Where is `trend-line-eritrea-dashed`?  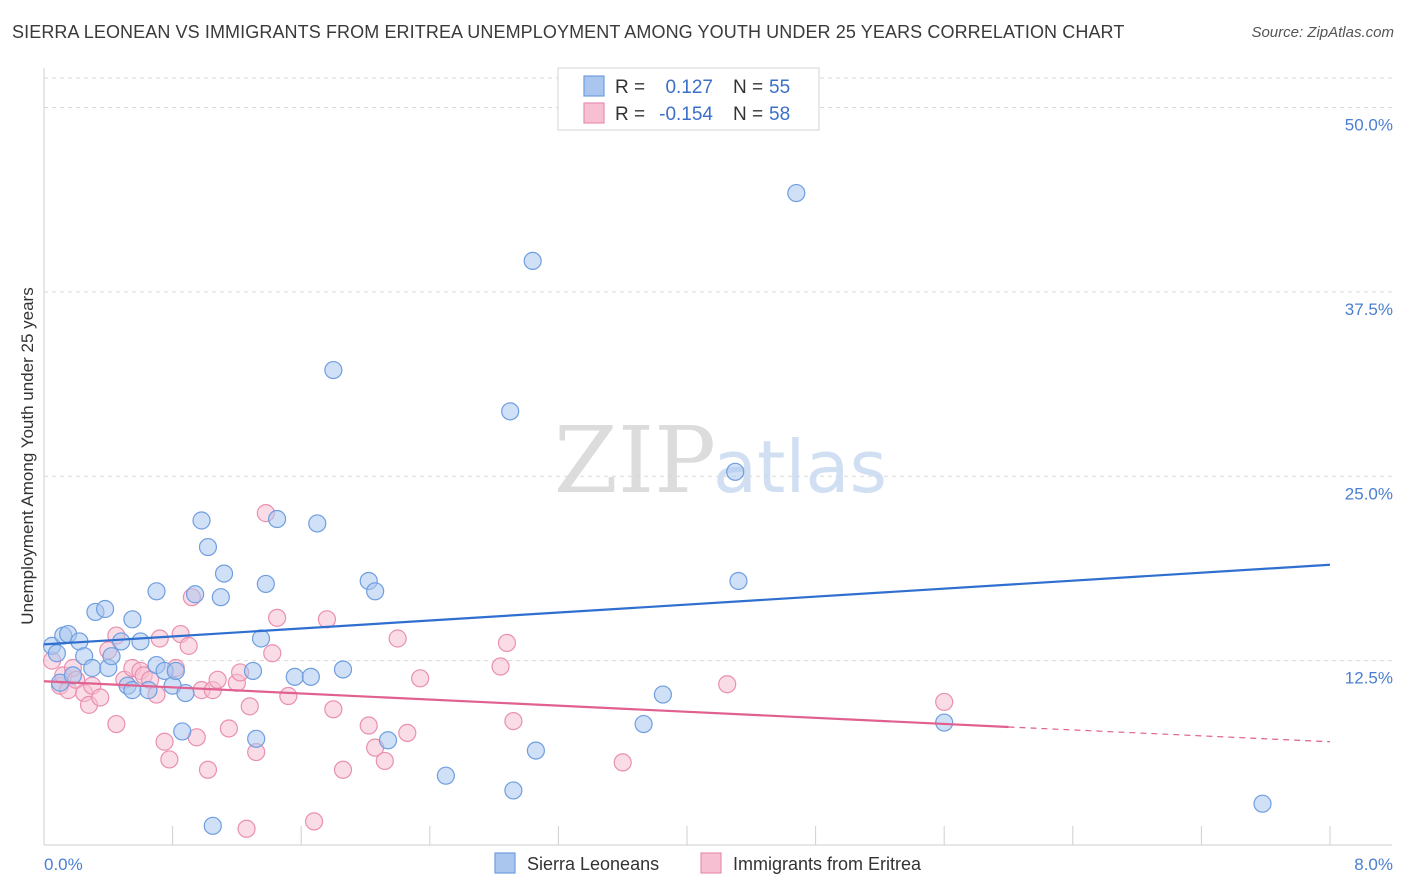
trend-line-eritrea-dashed is located at coordinates (1169, 734).